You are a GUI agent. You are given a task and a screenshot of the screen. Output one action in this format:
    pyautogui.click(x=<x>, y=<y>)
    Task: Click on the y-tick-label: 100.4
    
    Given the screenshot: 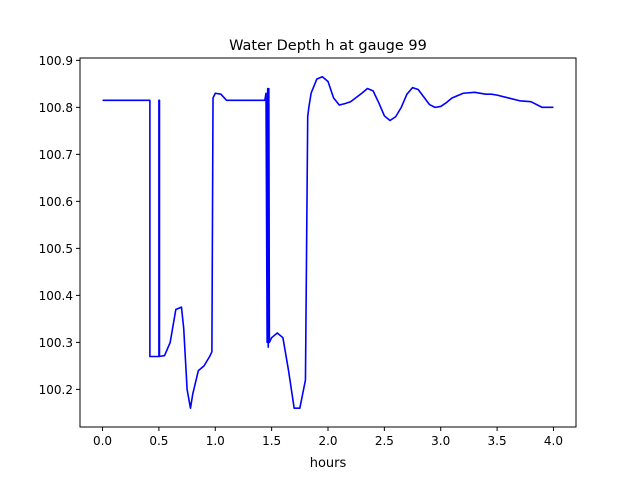 What is the action you would take?
    pyautogui.click(x=56, y=296)
    